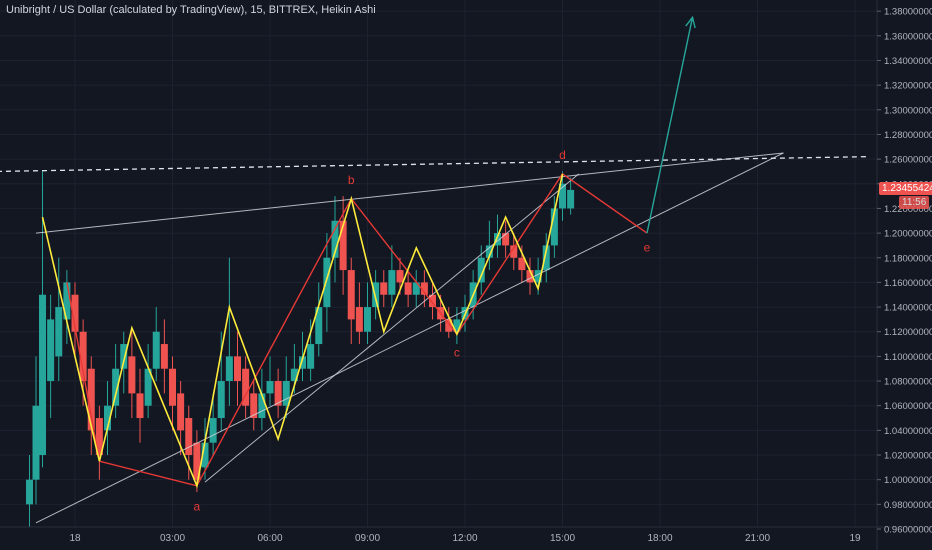 The height and width of the screenshot is (550, 932). I want to click on time-tick-label: 03:00, so click(172, 538).